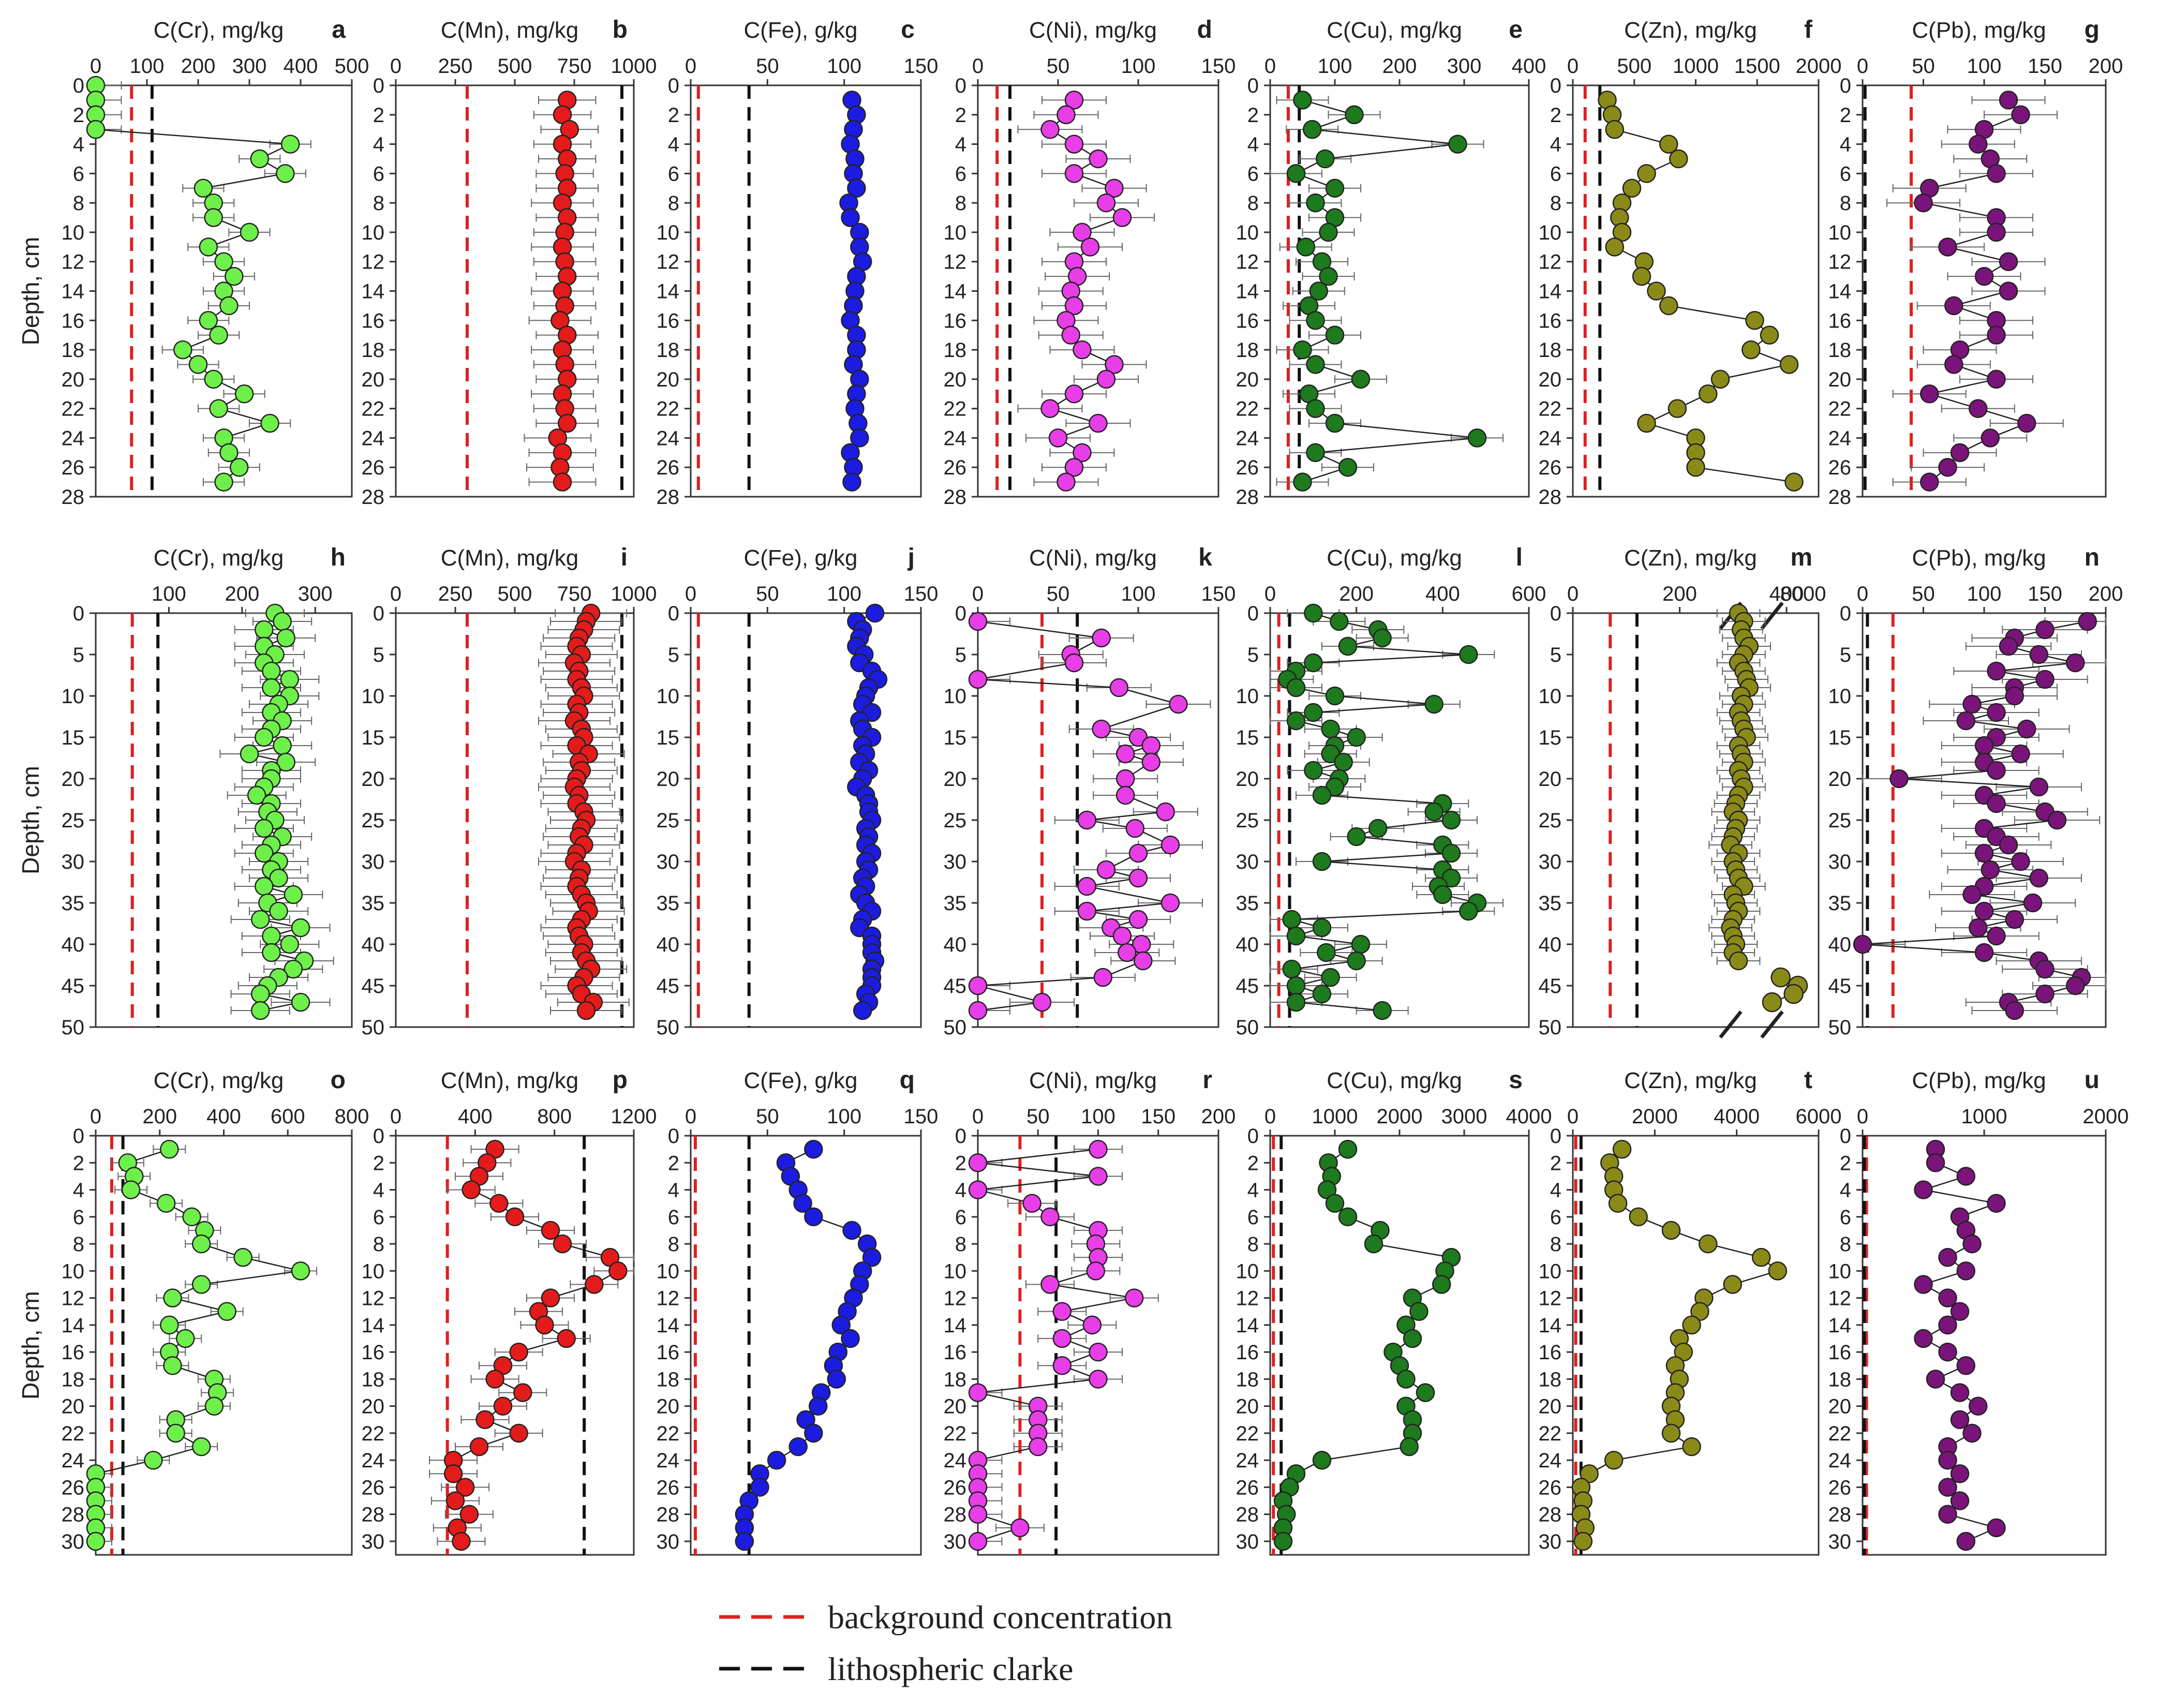 This screenshot has width=2158, height=1708. Describe the element at coordinates (960, 173) in the screenshot. I see `y-tick-label: 6` at that location.